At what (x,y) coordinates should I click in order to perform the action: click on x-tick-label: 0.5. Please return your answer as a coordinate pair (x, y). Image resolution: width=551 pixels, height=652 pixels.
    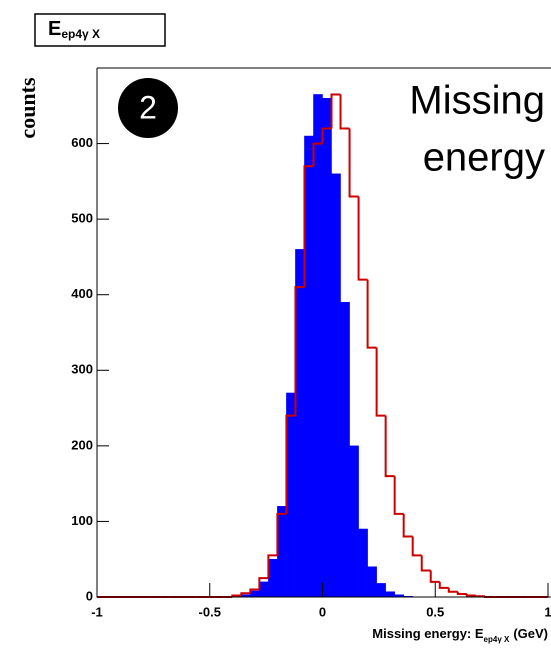
    Looking at the image, I should click on (435, 611).